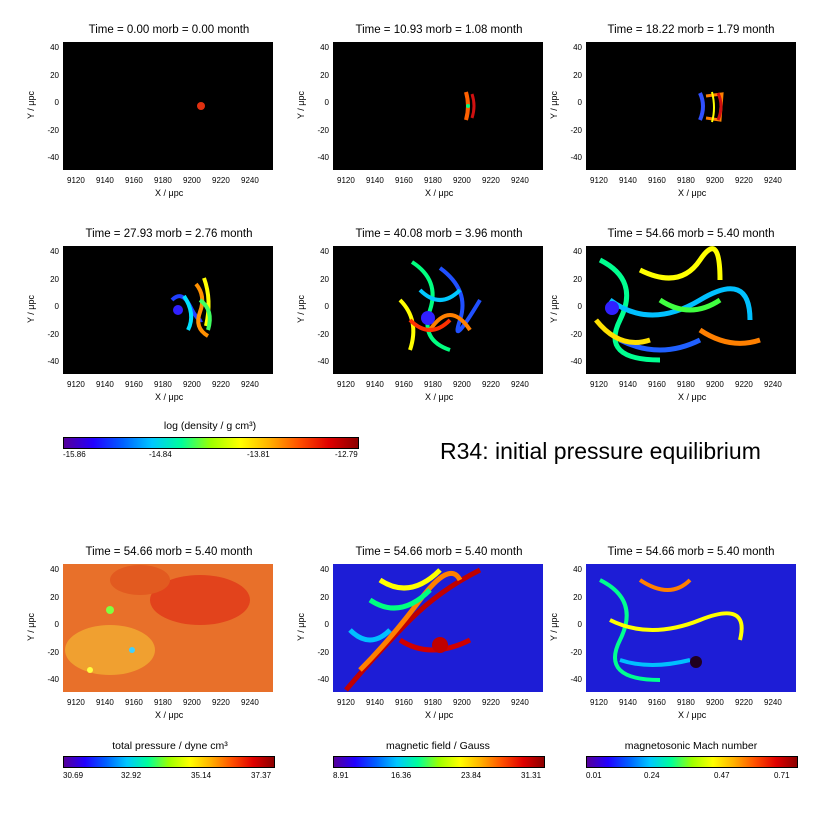 The image size is (830, 830). I want to click on colorbar-3-label: magnetic field / Gauss, so click(438, 746).